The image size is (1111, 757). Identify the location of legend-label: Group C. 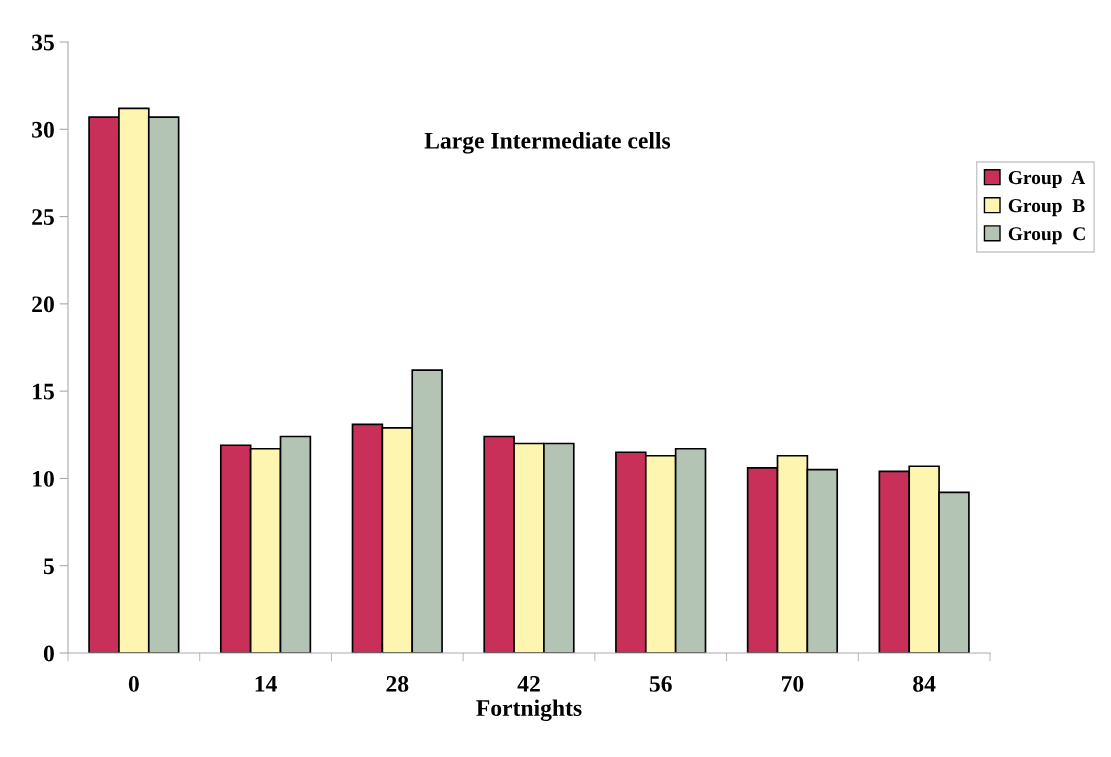
(1046, 236).